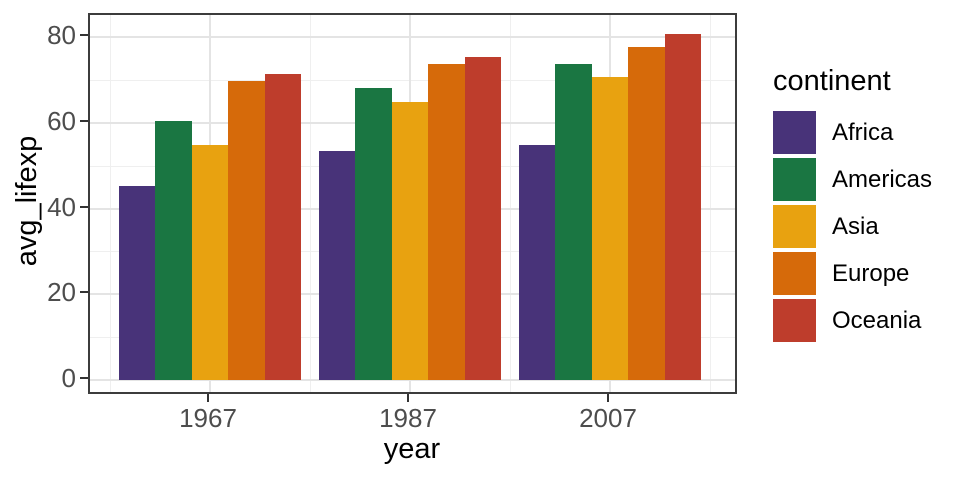 Image resolution: width=960 pixels, height=480 pixels. What do you see at coordinates (882, 179) in the screenshot?
I see `legend-label-americas: Americas` at bounding box center [882, 179].